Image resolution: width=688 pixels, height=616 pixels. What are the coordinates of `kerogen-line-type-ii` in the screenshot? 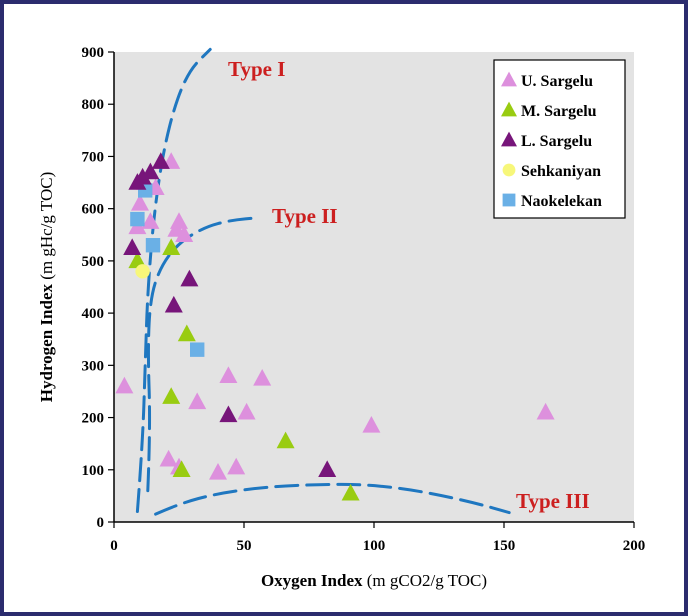 It's located at (204, 354).